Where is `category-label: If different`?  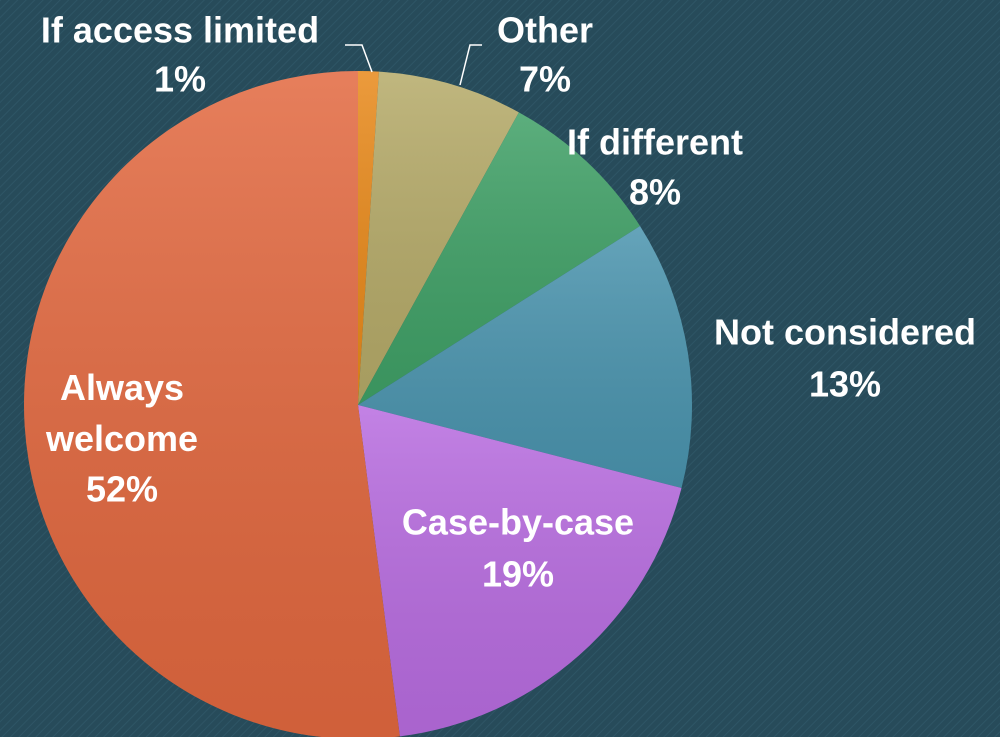
category-label: If different is located at coordinates (655, 142).